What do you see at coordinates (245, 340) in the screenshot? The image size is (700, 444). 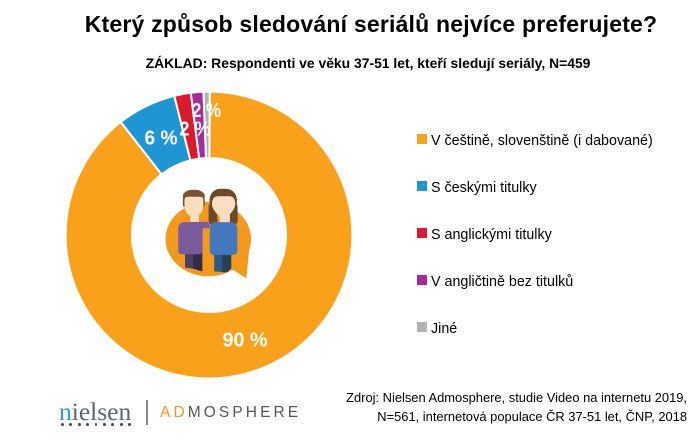 I see `svg-text: 90 %` at bounding box center [245, 340].